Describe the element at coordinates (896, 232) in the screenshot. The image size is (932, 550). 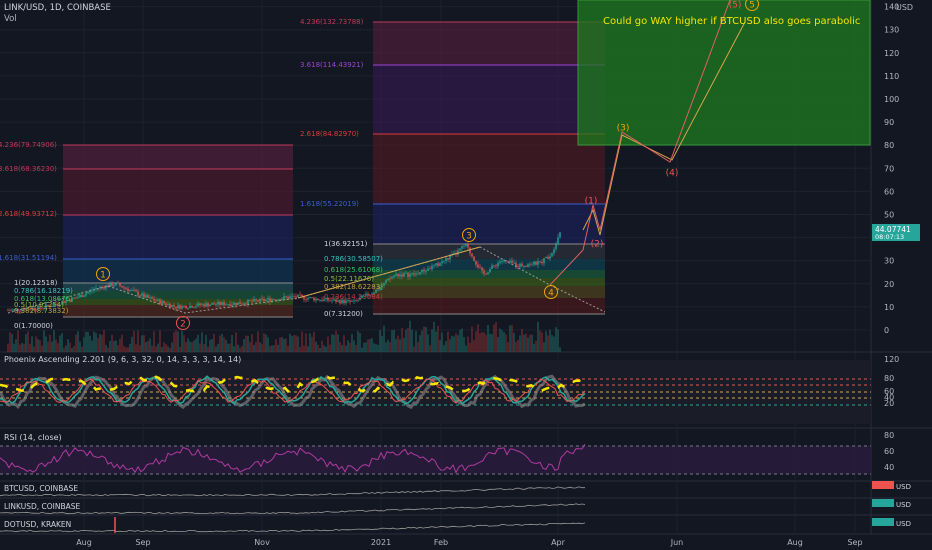
I see `last-price-badge: 44.07741 08:07:13` at that location.